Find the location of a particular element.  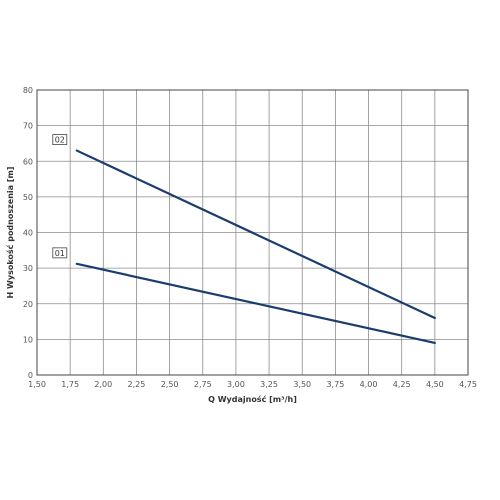

y-tick-label: 70 is located at coordinates (28, 126).